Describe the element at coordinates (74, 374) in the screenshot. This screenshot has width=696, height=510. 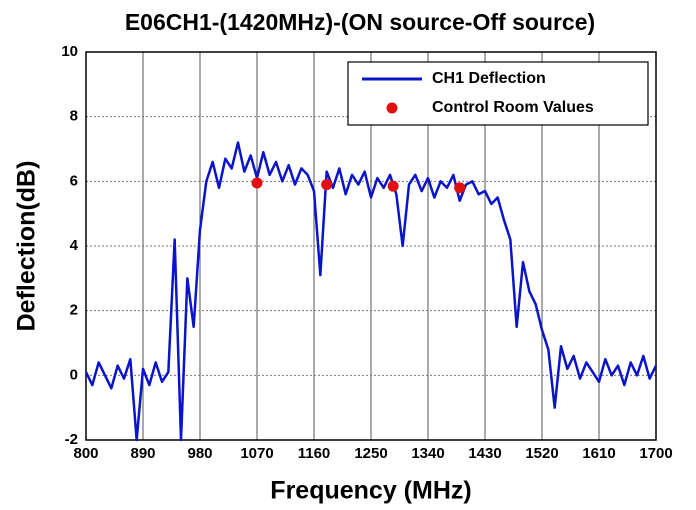
I see `y-tick-label: 0` at that location.